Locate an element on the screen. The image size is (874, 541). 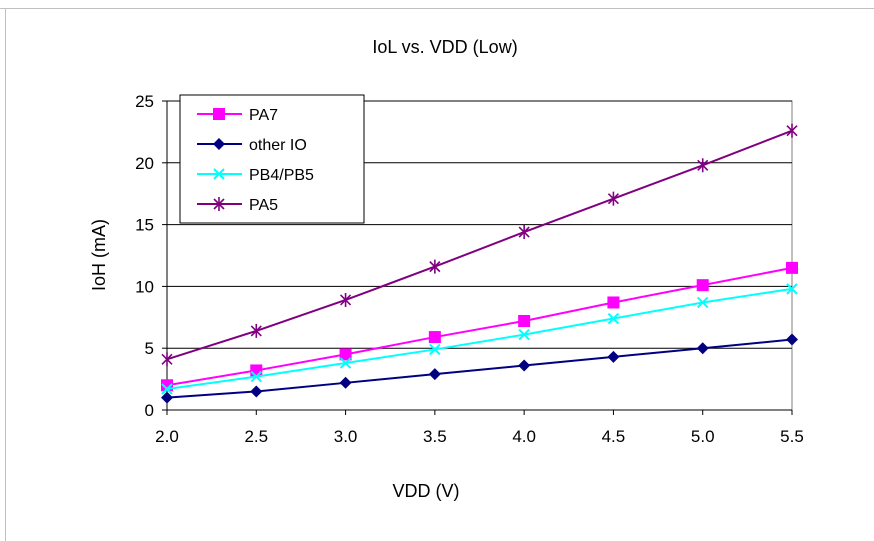
x-tick-label: 2.5 is located at coordinates (256, 436).